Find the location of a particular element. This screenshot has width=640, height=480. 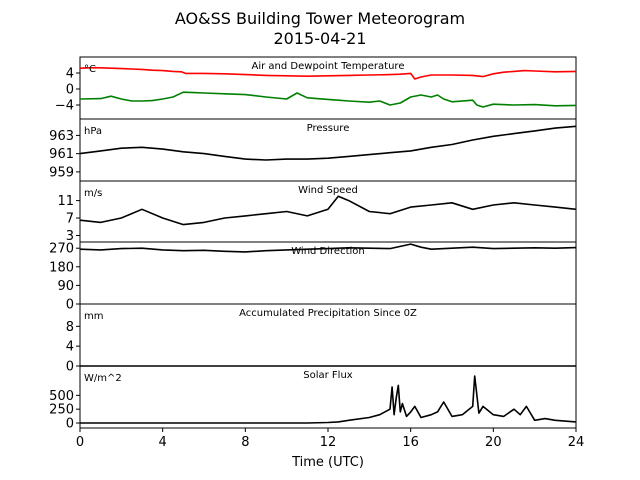

x-tick-label: 0 is located at coordinates (80, 442).